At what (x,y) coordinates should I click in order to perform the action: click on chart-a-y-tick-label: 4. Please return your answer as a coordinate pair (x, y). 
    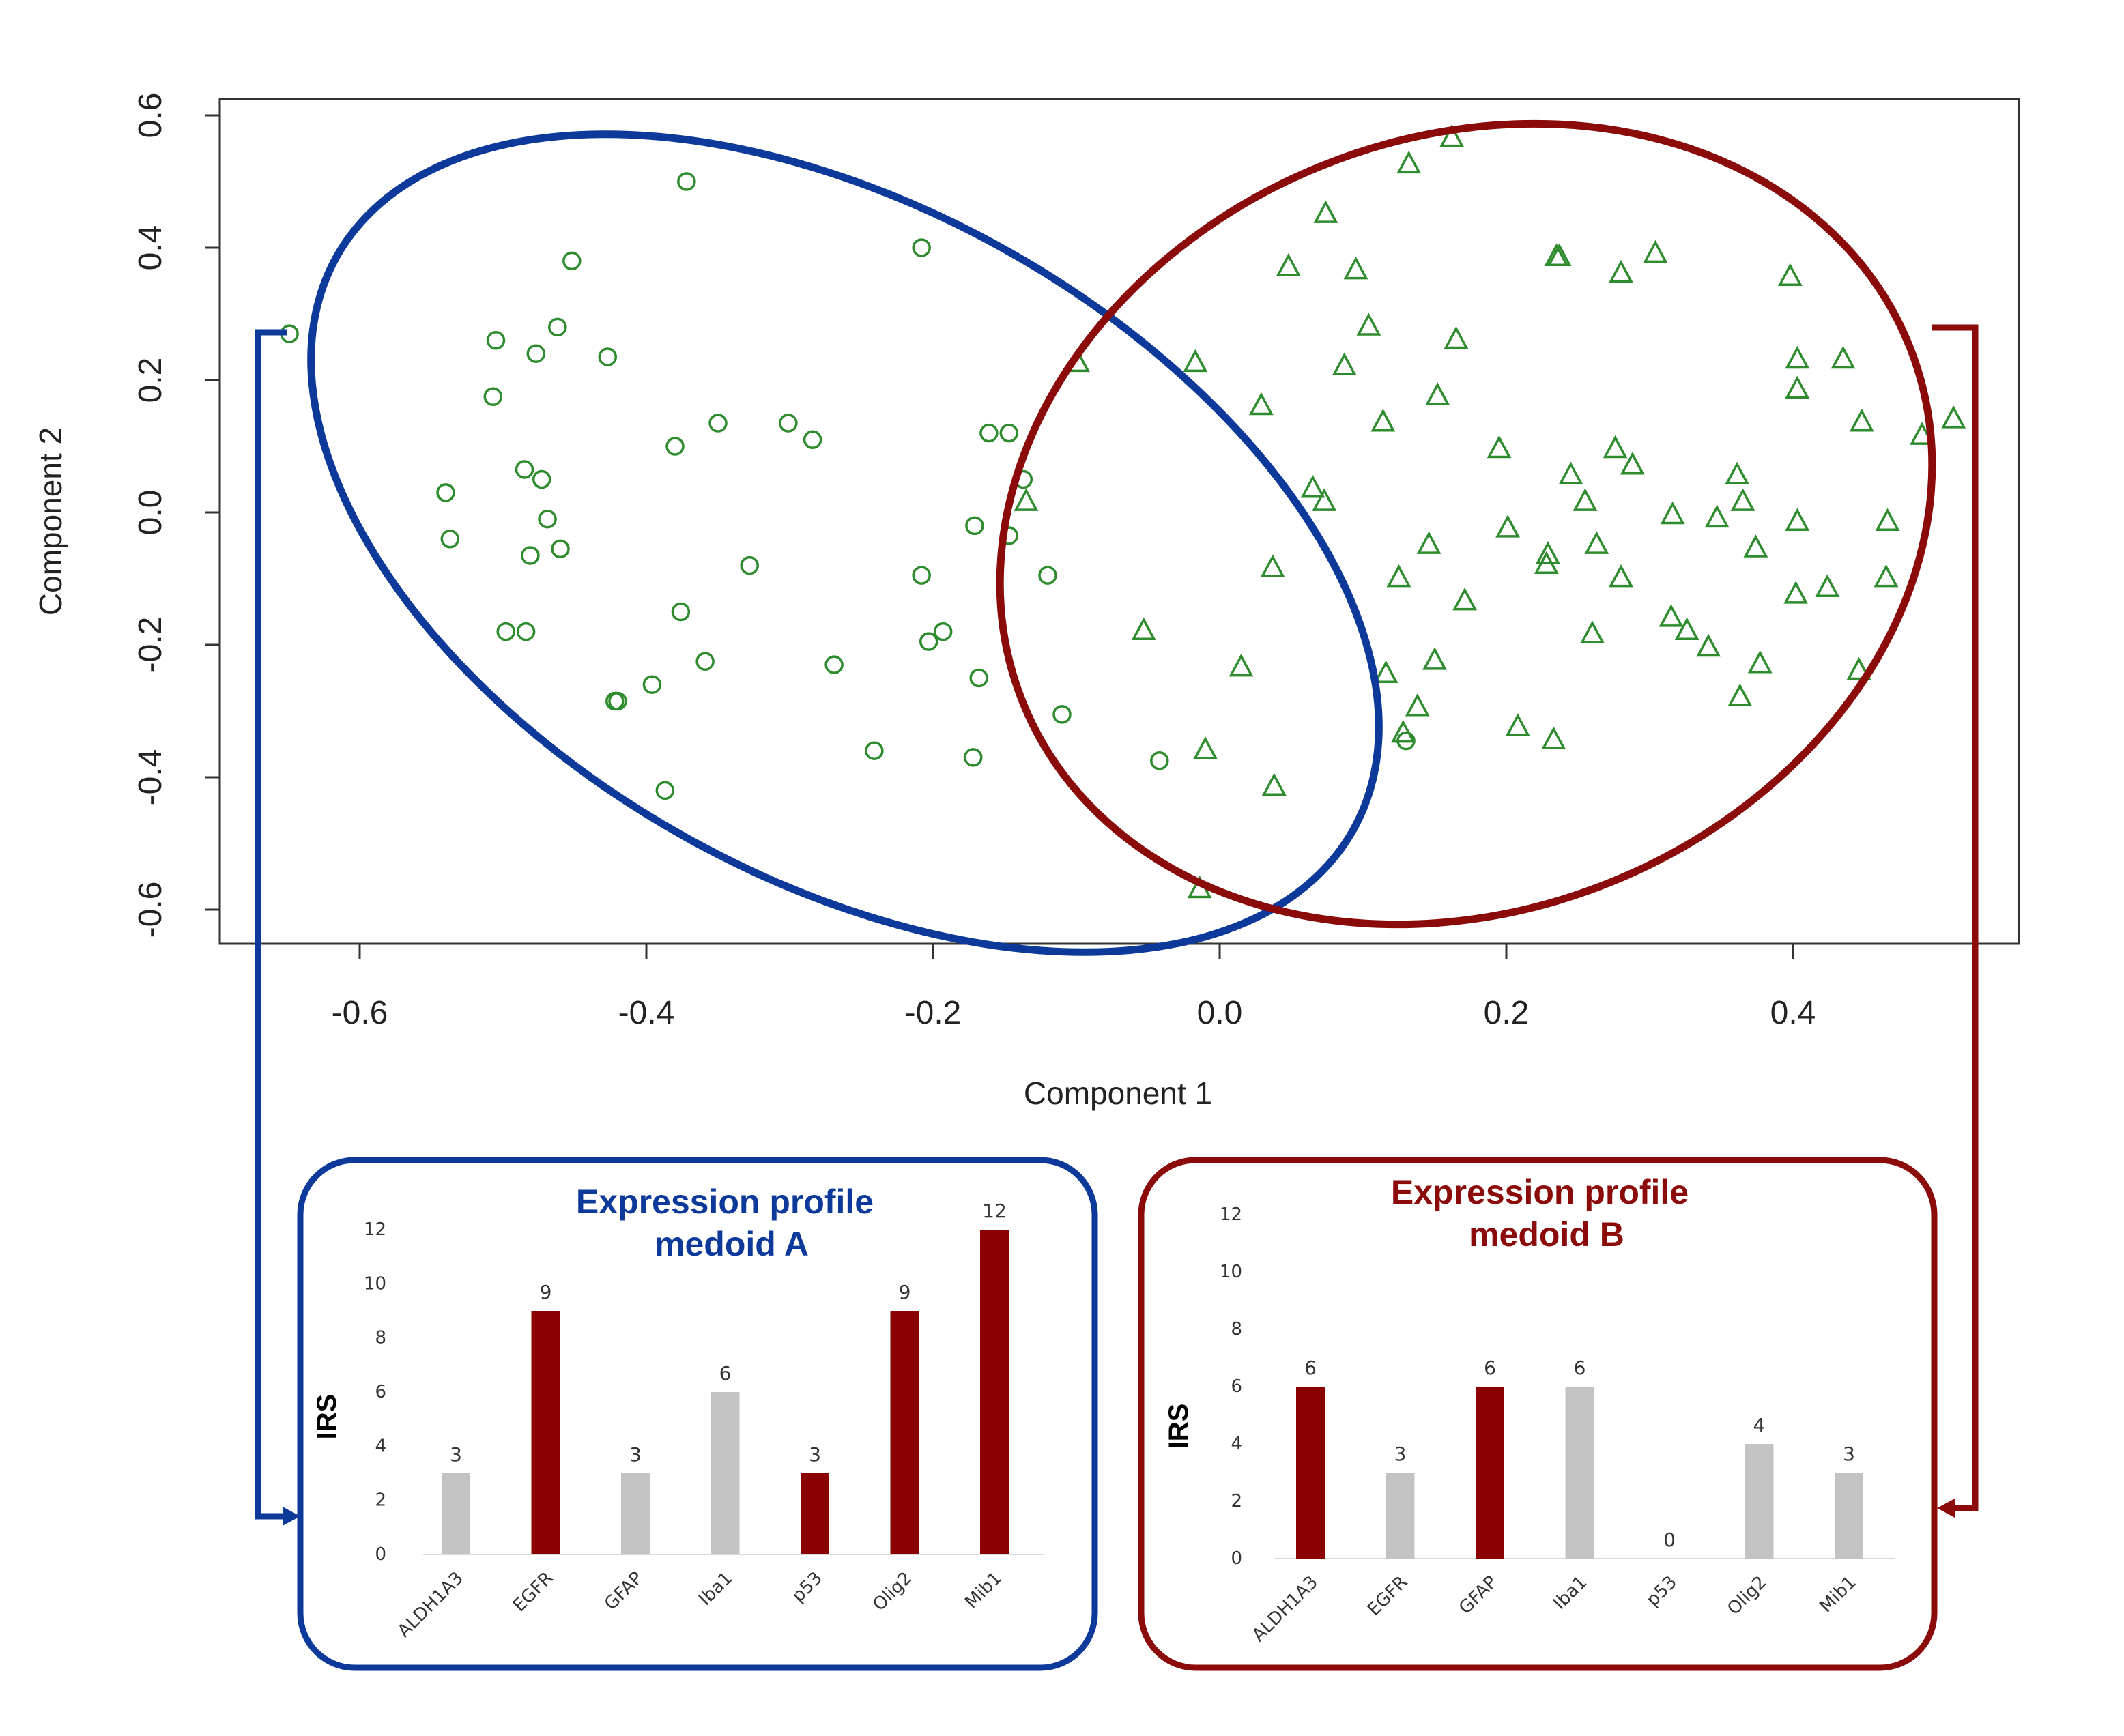
    Looking at the image, I should click on (380, 1446).